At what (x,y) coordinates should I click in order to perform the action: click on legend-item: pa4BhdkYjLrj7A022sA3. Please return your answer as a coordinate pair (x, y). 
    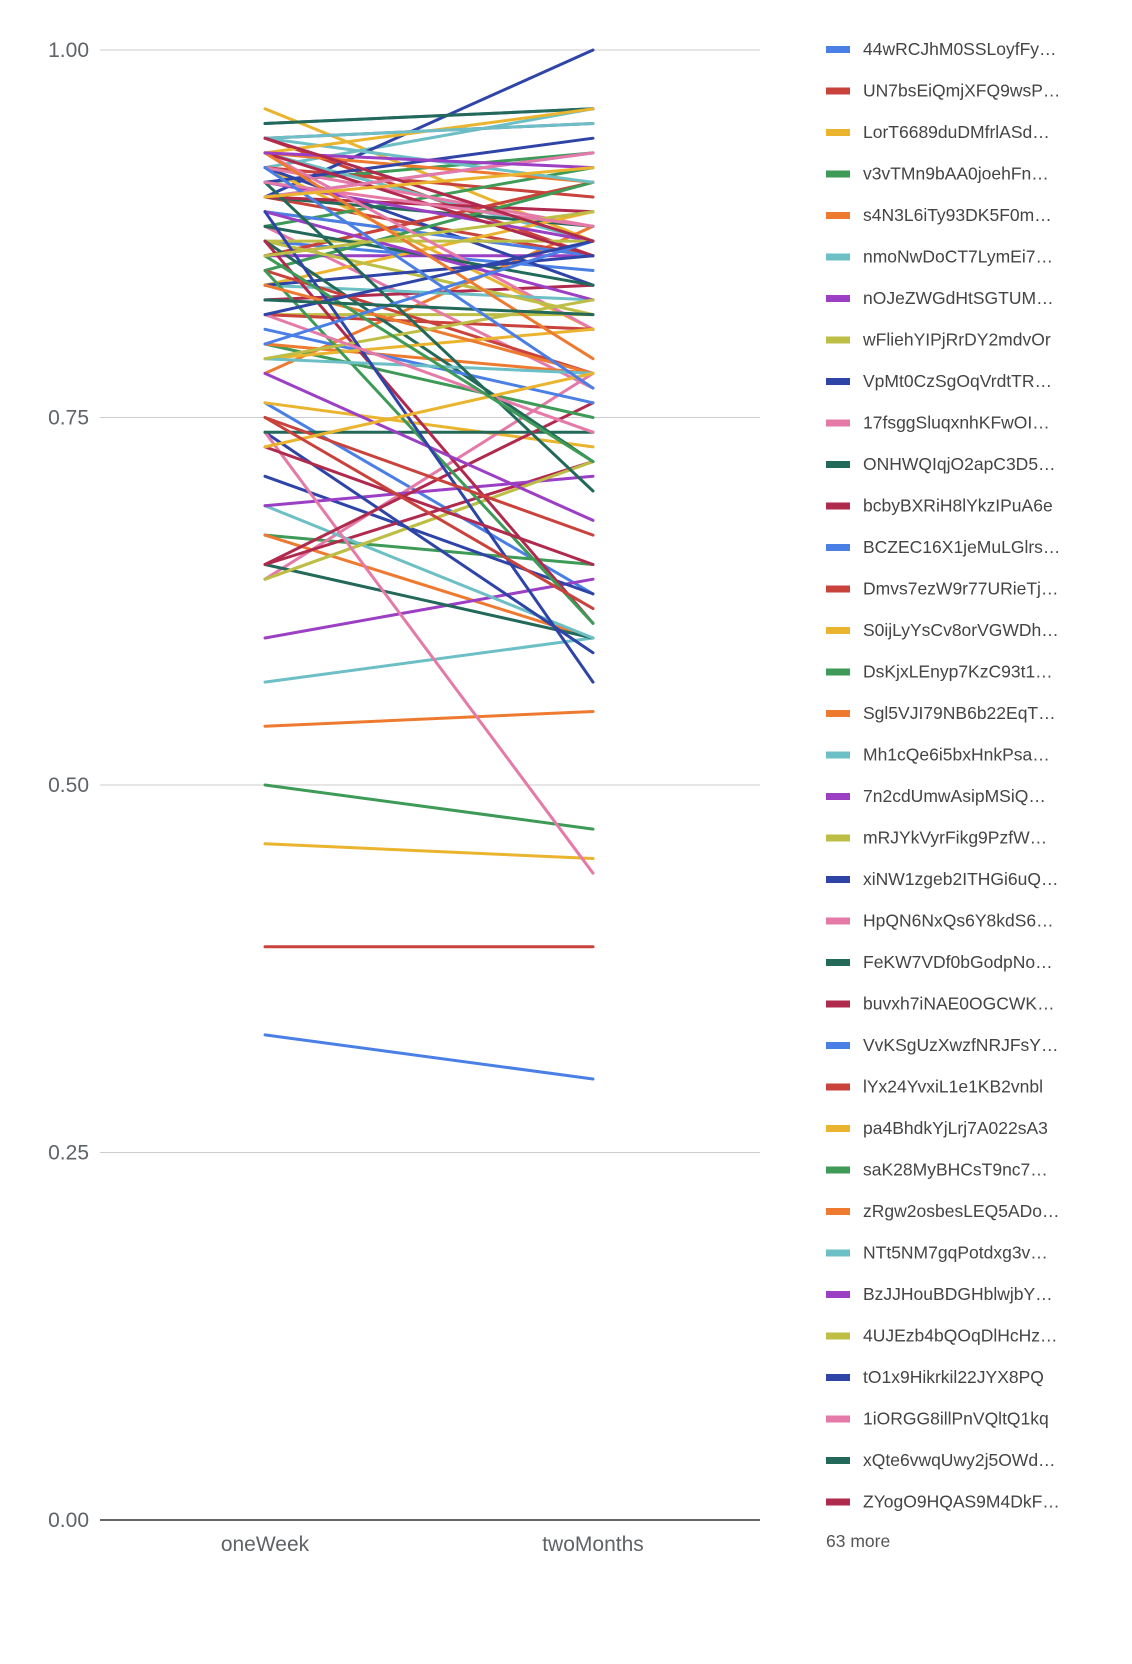
    Looking at the image, I should click on (937, 1128).